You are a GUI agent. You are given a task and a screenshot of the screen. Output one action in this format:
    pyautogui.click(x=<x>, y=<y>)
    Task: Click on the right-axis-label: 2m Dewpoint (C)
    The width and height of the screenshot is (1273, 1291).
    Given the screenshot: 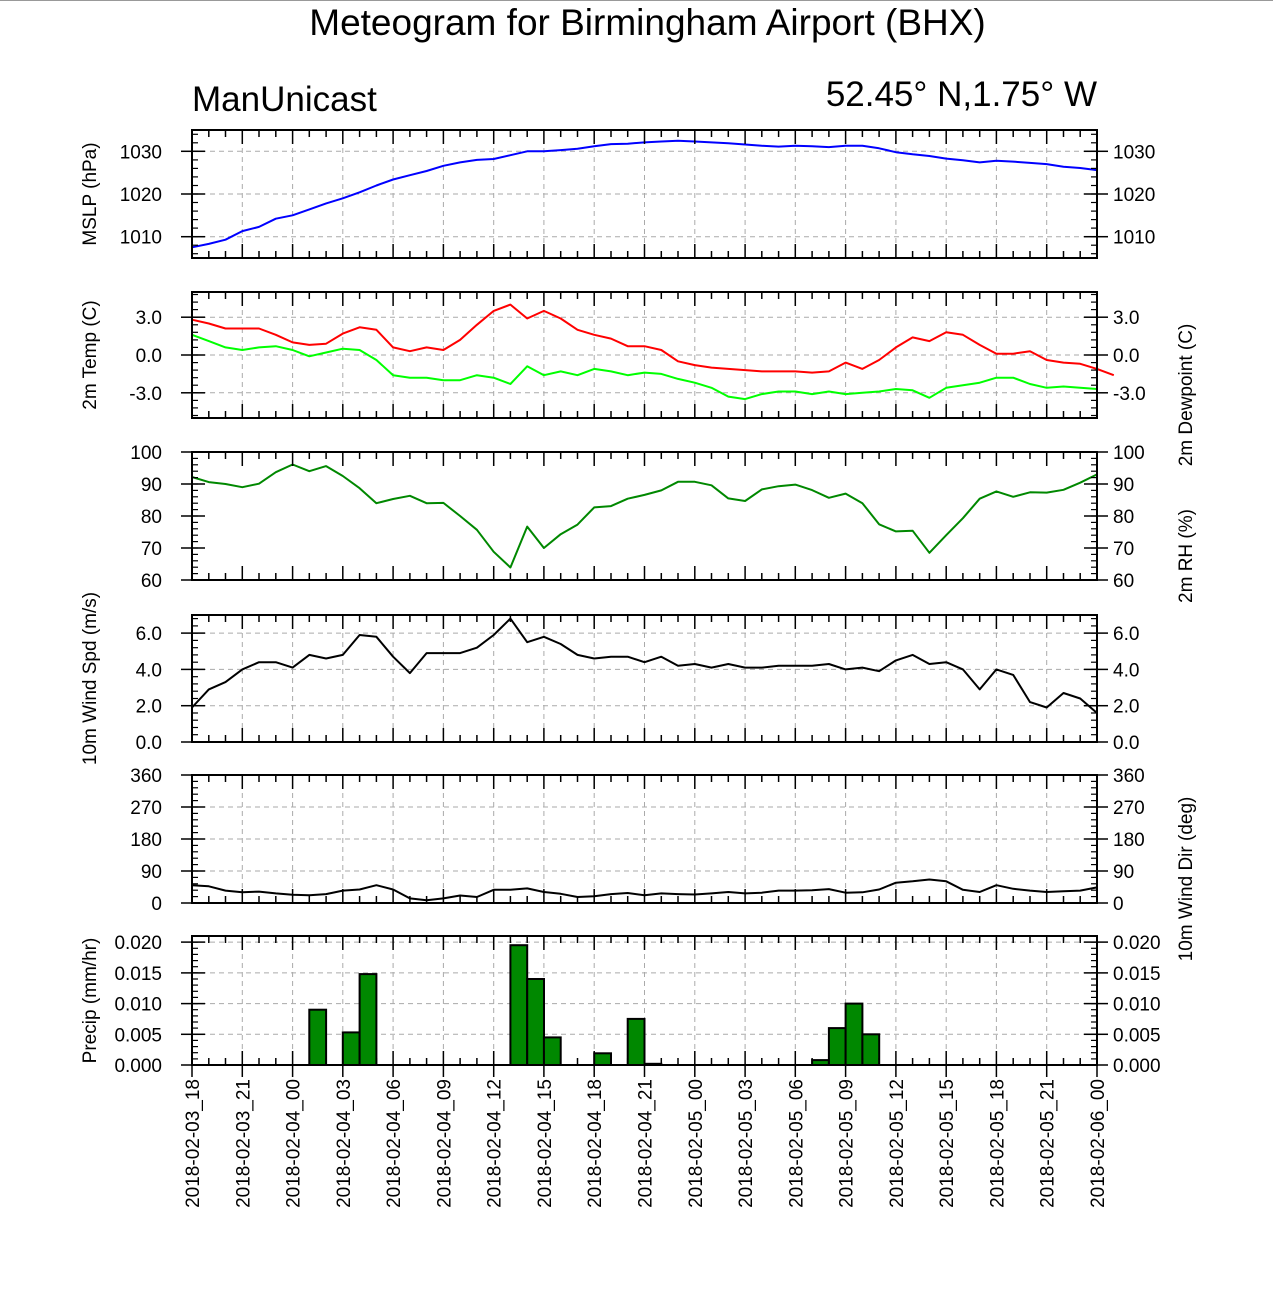 What is the action you would take?
    pyautogui.click(x=1186, y=395)
    